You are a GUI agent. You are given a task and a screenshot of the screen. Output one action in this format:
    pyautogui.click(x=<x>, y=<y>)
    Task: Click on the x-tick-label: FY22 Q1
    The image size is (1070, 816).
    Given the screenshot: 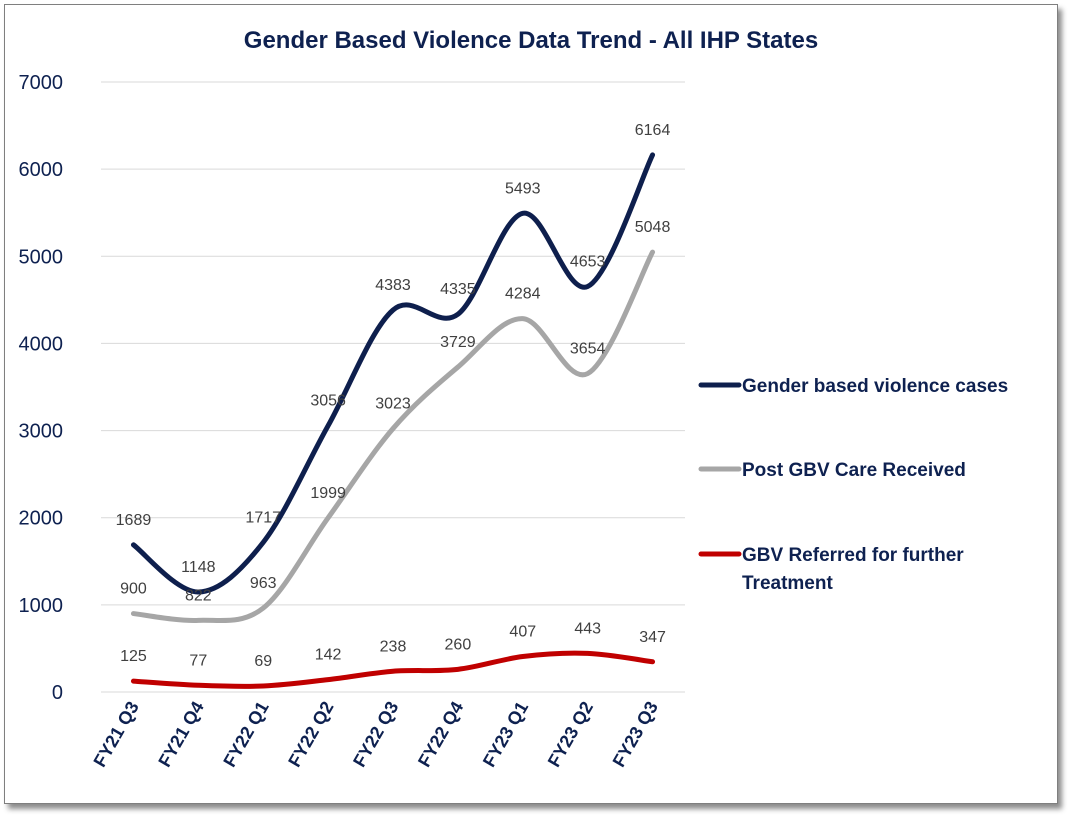 What is the action you would take?
    pyautogui.click(x=245, y=734)
    